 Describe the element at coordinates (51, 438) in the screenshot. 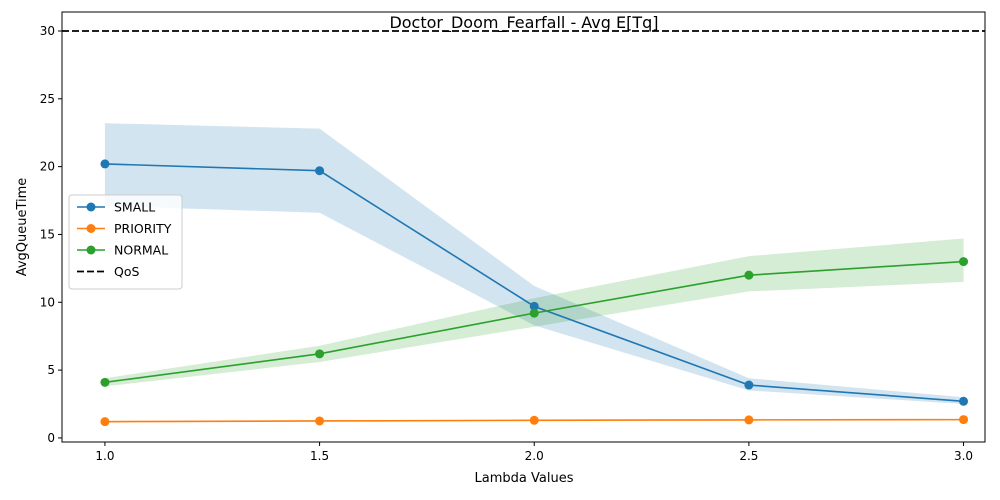

I see `y-tick-label: 0` at that location.